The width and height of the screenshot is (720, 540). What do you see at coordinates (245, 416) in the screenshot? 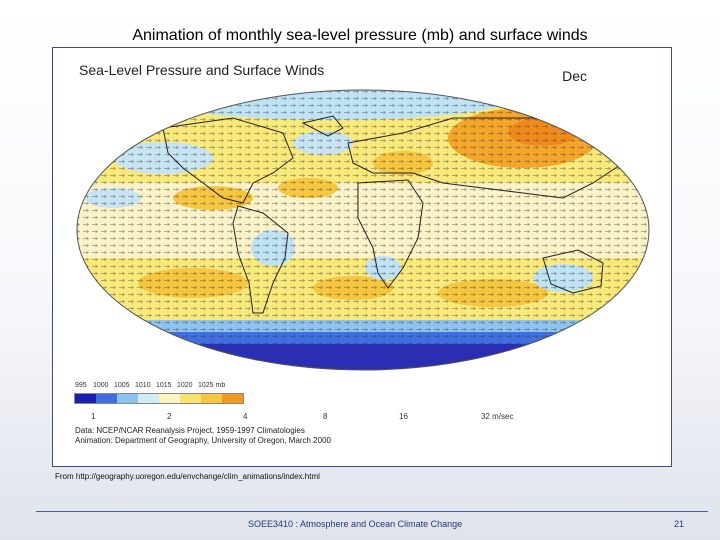
I see `wind-tick-label: 4` at bounding box center [245, 416].